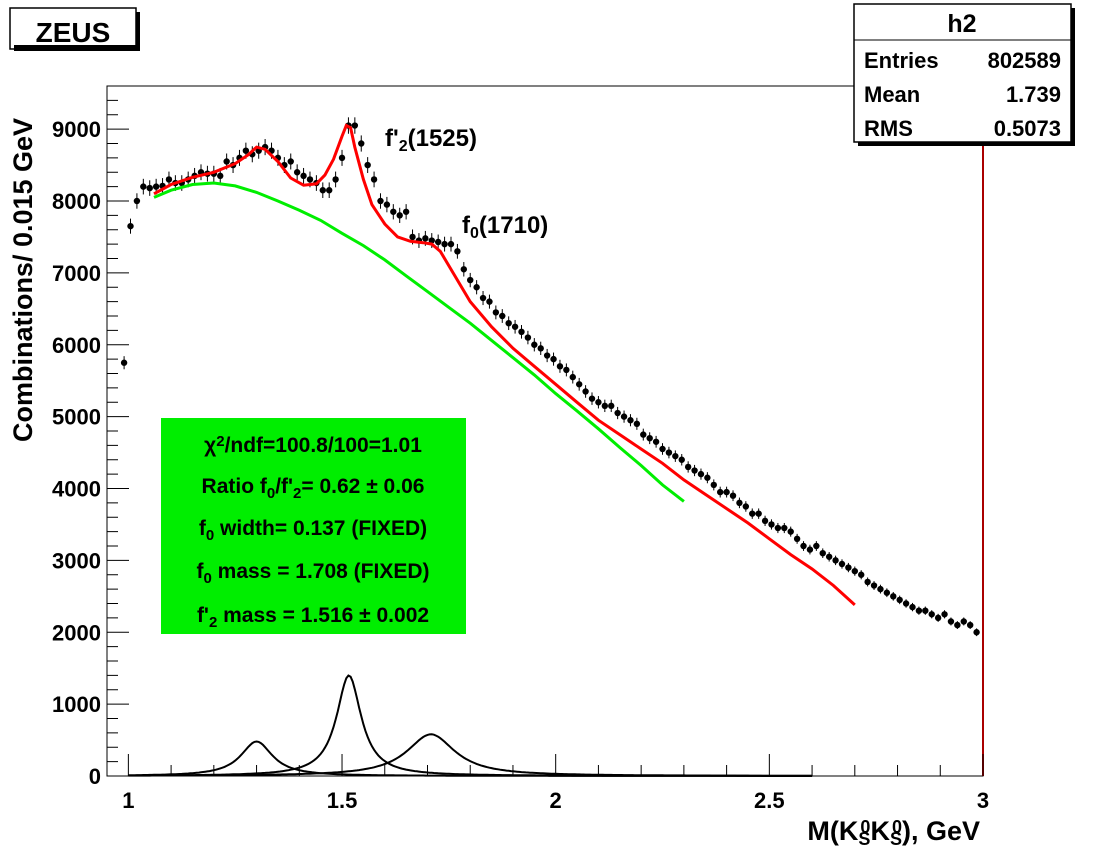 The width and height of the screenshot is (1093, 863). I want to click on annotation-f0: f0(1710), so click(505, 227).